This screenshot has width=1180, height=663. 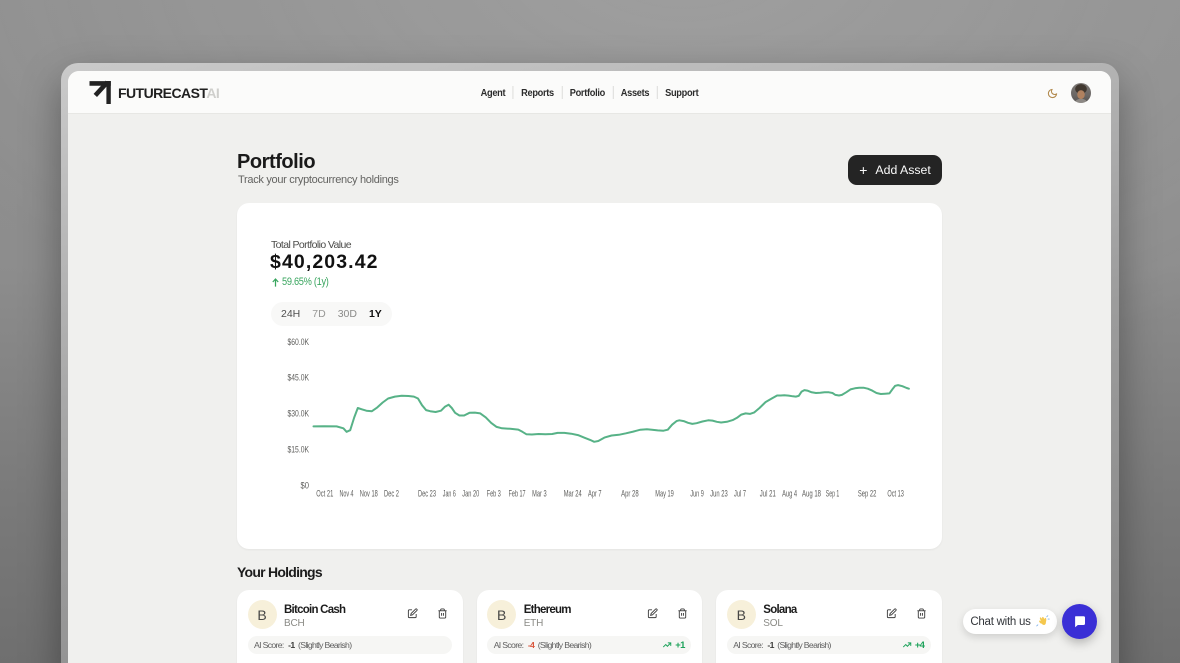 I want to click on svg-text: $15.0K, so click(x=299, y=449).